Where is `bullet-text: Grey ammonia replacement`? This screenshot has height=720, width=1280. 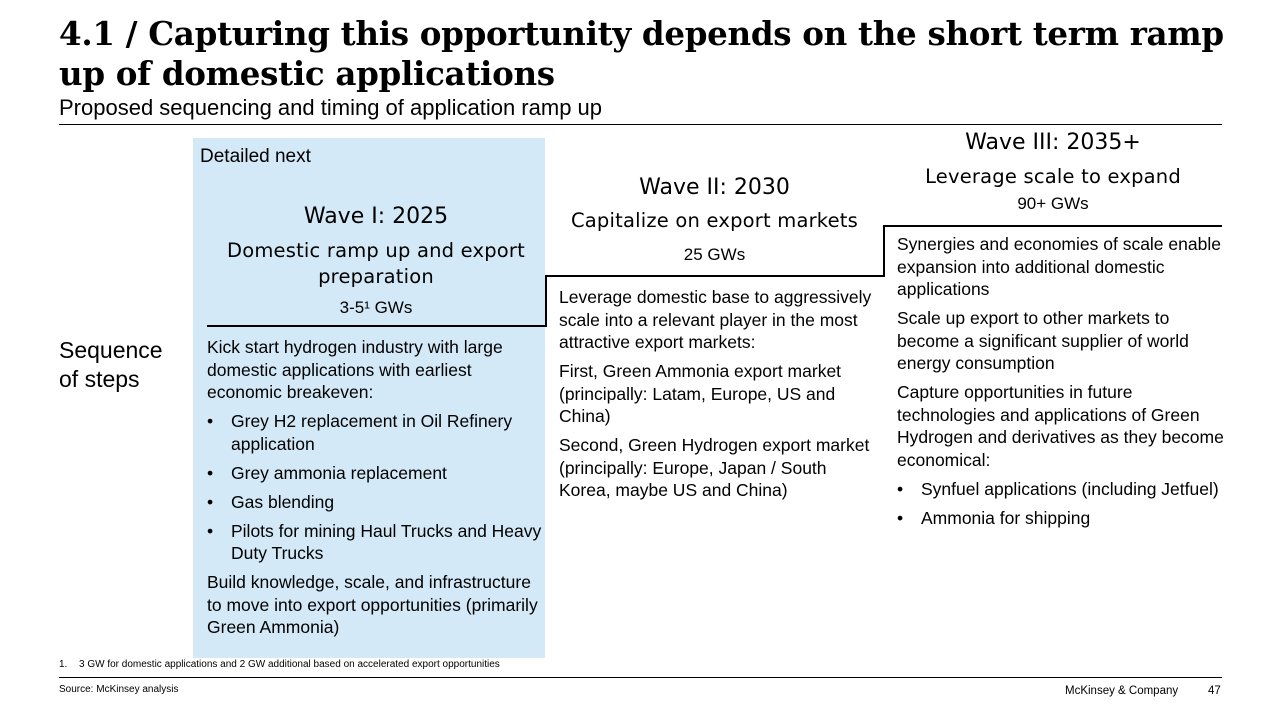 bullet-text: Grey ammonia replacement is located at coordinates (339, 472).